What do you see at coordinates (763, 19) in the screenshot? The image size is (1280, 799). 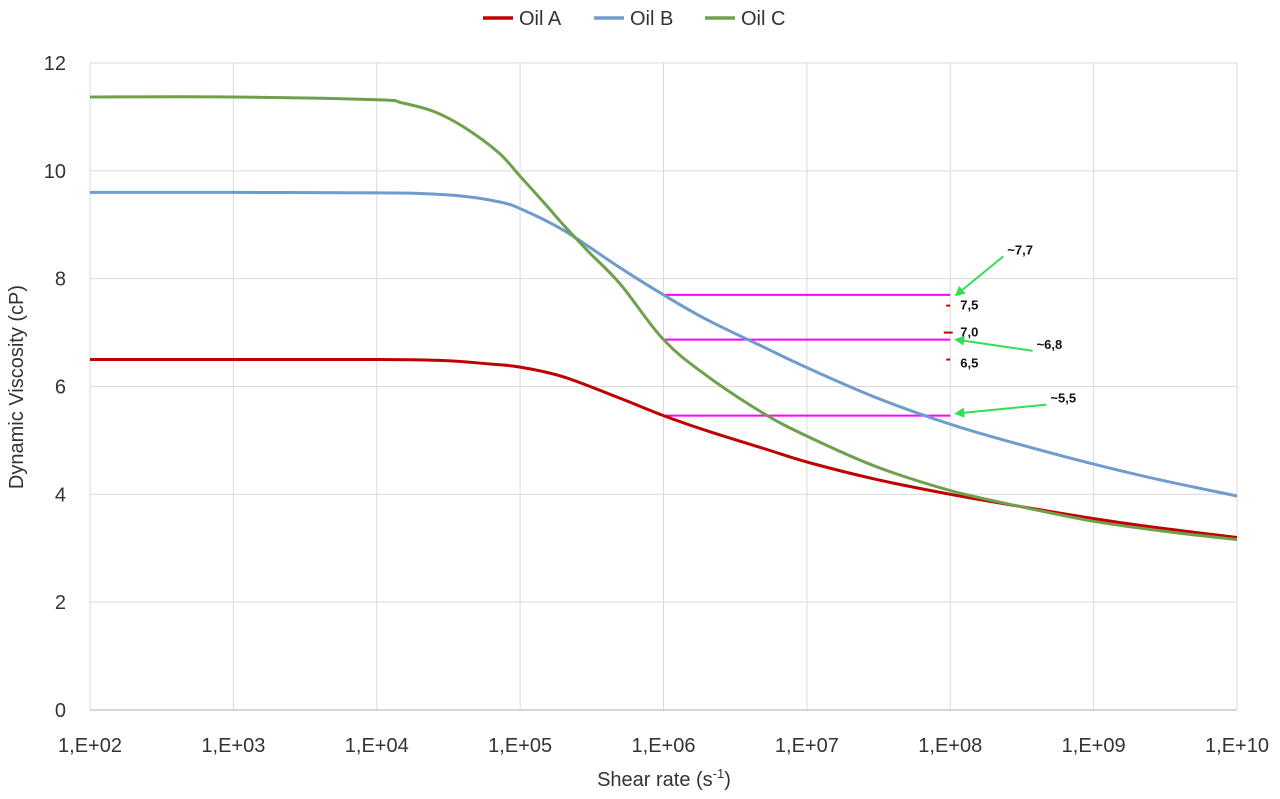 I see `legend-label: Oil C` at bounding box center [763, 19].